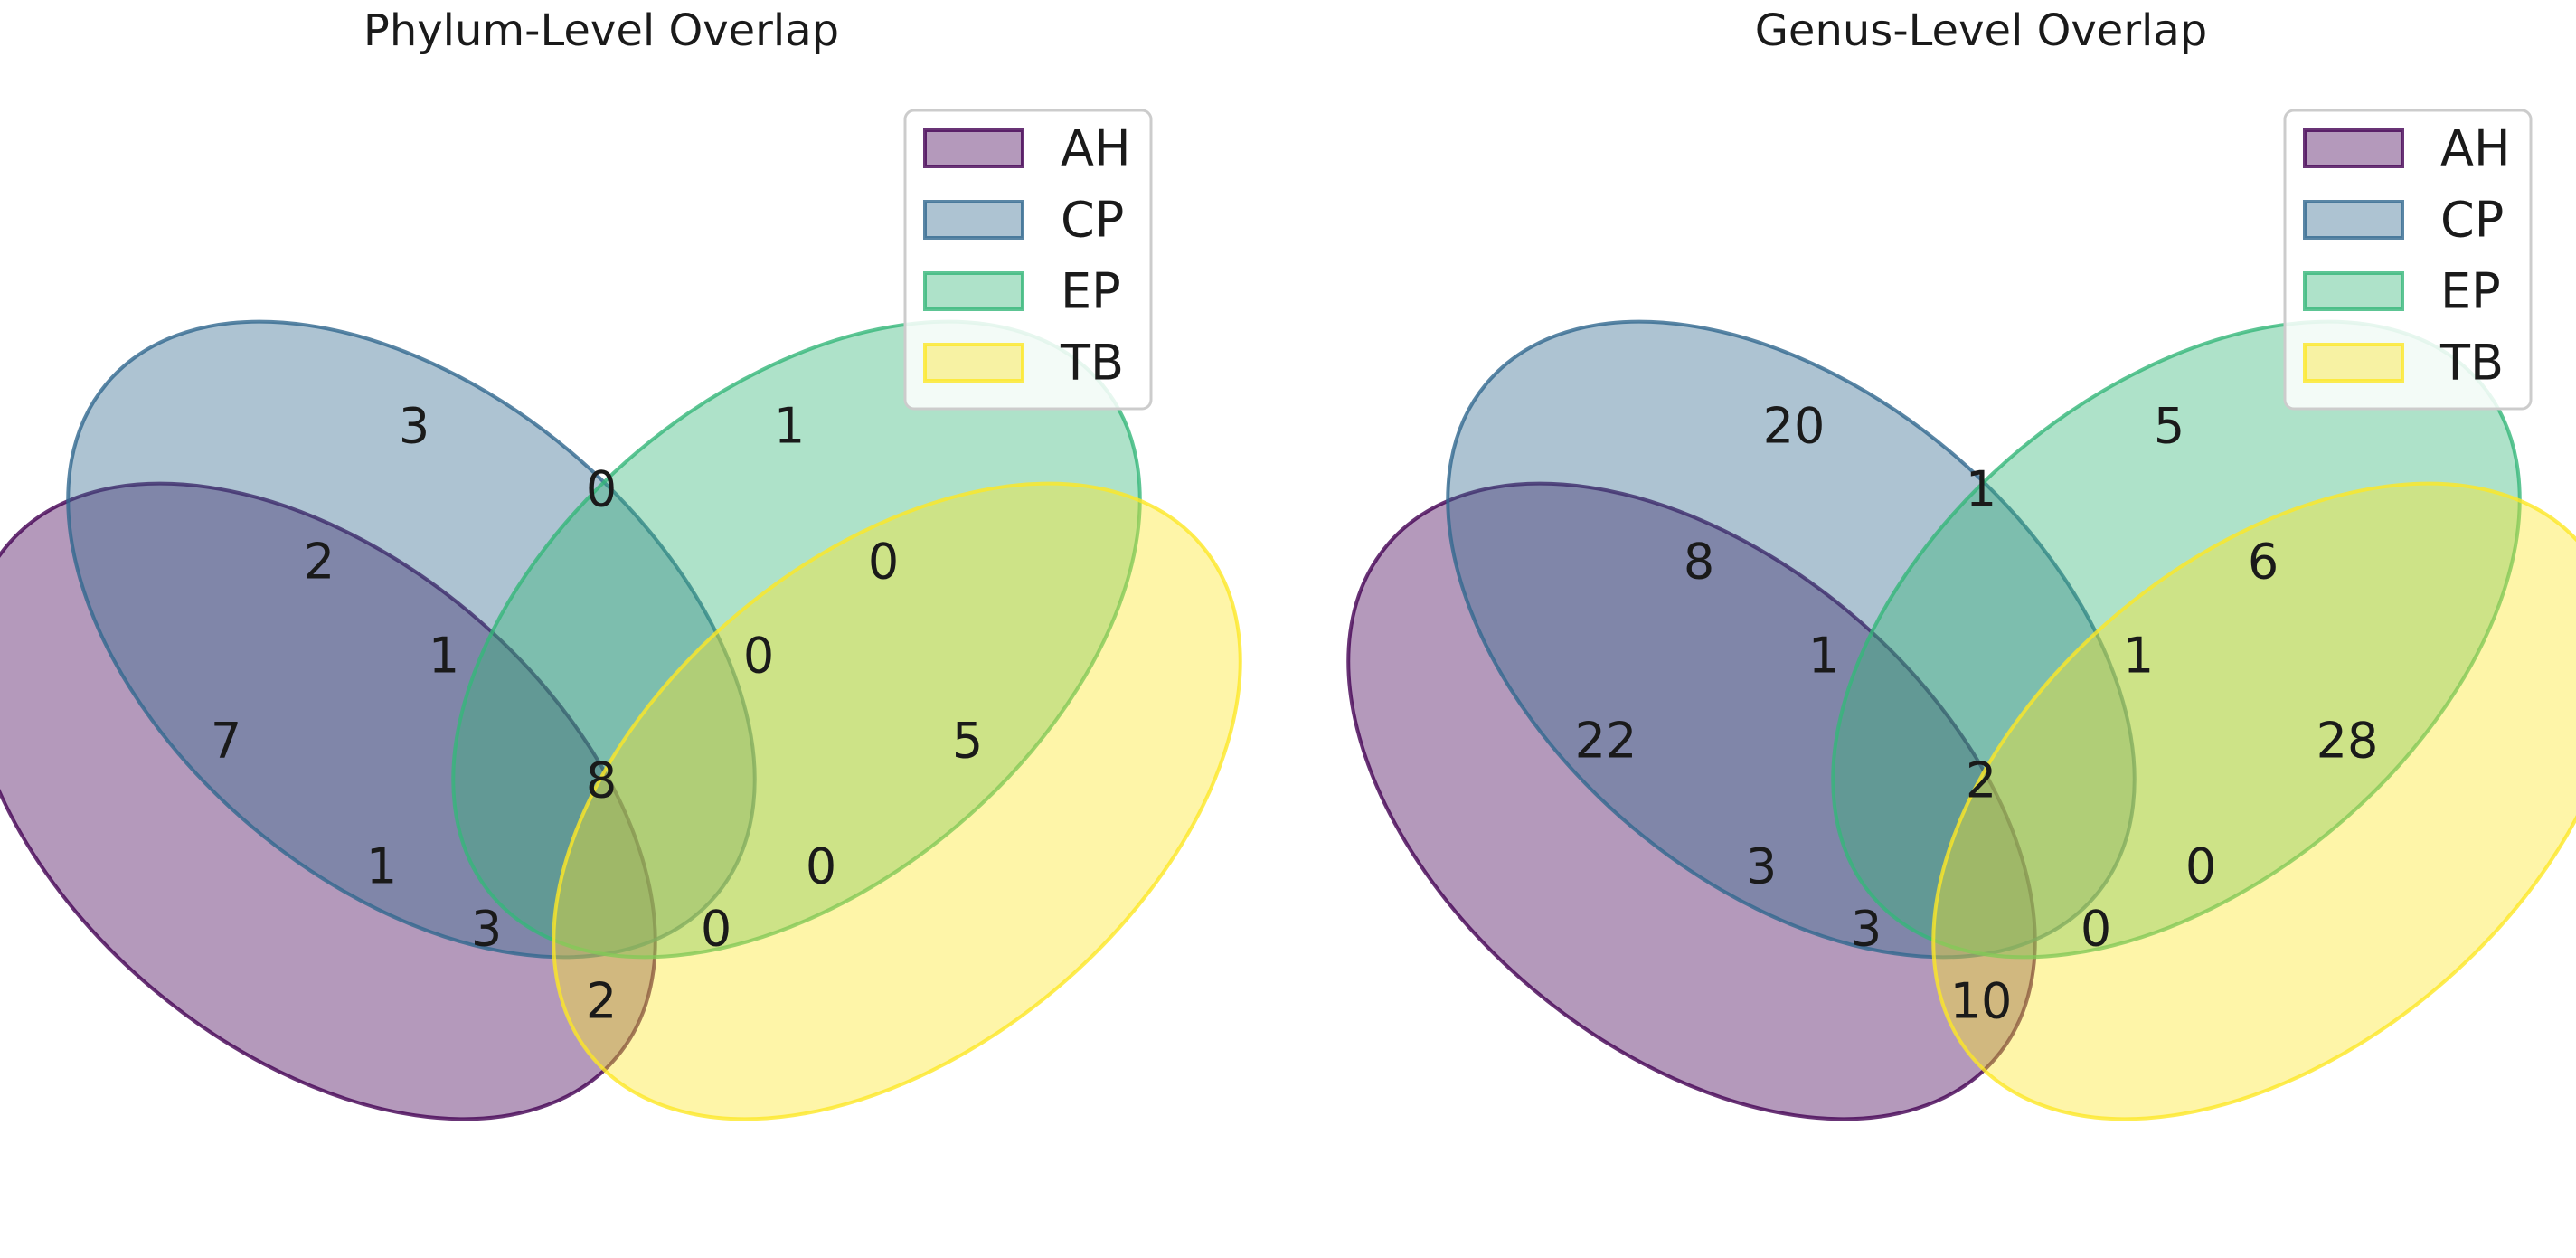 This screenshot has width=2576, height=1258. Describe the element at coordinates (2138, 657) in the screenshot. I see `region-count-cp-ep-tb: 1` at that location.